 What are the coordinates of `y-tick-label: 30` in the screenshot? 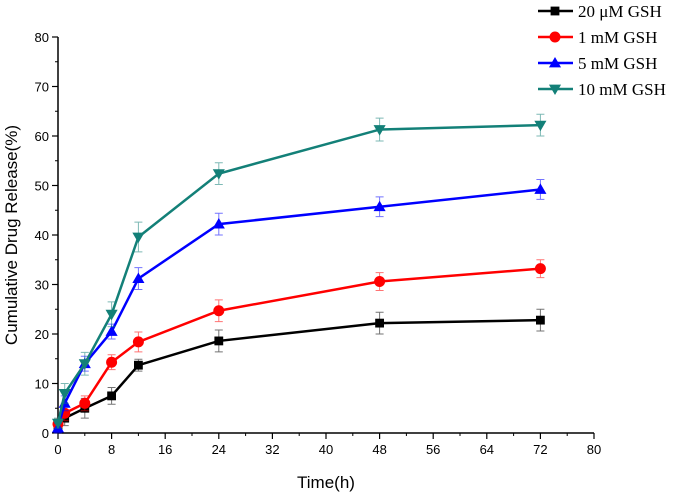 It's located at (42, 285).